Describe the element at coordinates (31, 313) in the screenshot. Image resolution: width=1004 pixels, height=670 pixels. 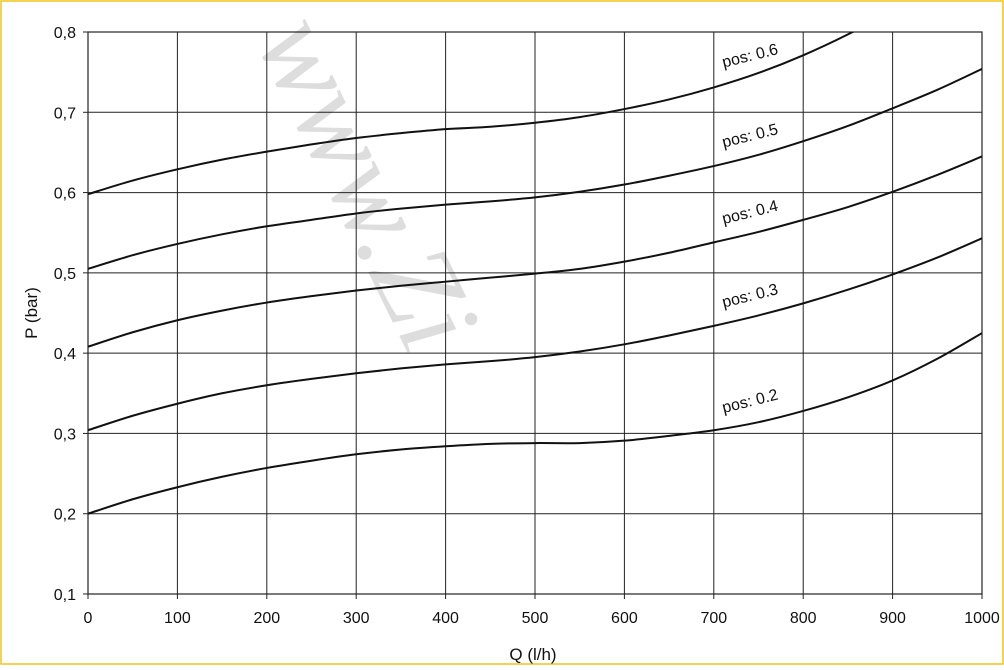
I see `y-axis-title: P (bar)` at that location.